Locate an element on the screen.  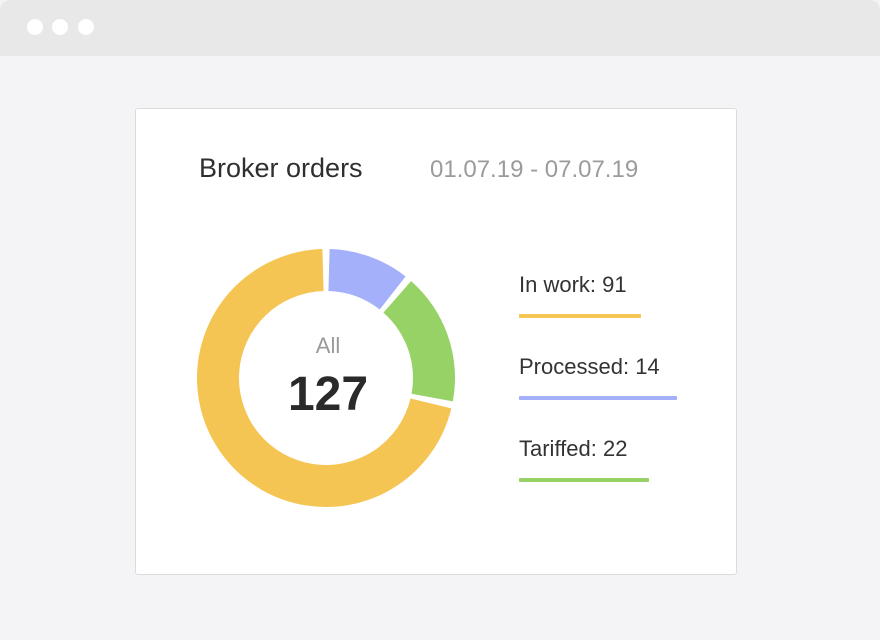
legend-label: In work is located at coordinates (554, 284).